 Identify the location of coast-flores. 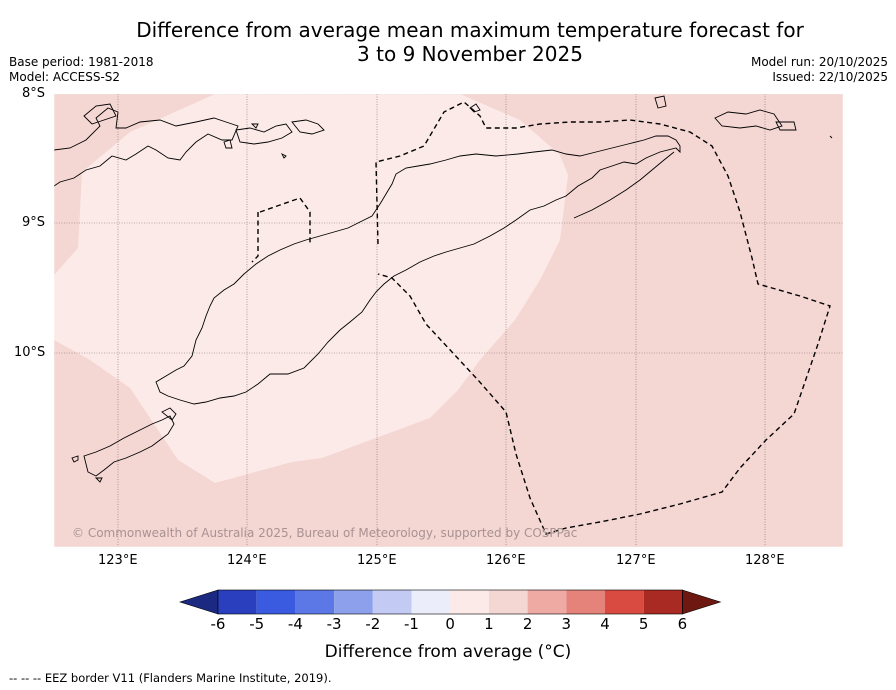
(146, 147).